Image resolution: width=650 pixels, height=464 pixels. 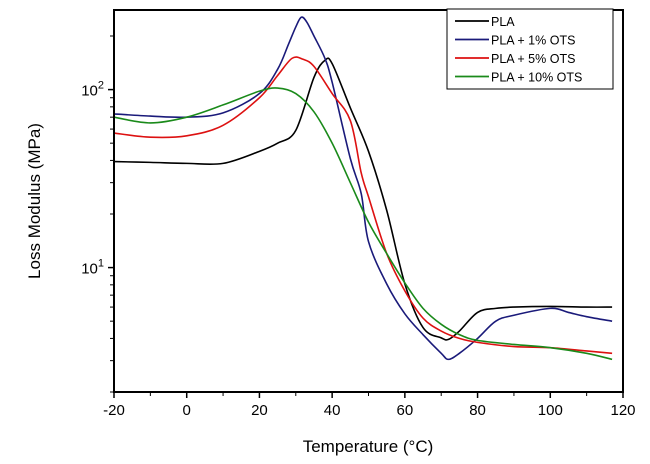 What do you see at coordinates (187, 410) in the screenshot?
I see `x-tick-label: 0` at bounding box center [187, 410].